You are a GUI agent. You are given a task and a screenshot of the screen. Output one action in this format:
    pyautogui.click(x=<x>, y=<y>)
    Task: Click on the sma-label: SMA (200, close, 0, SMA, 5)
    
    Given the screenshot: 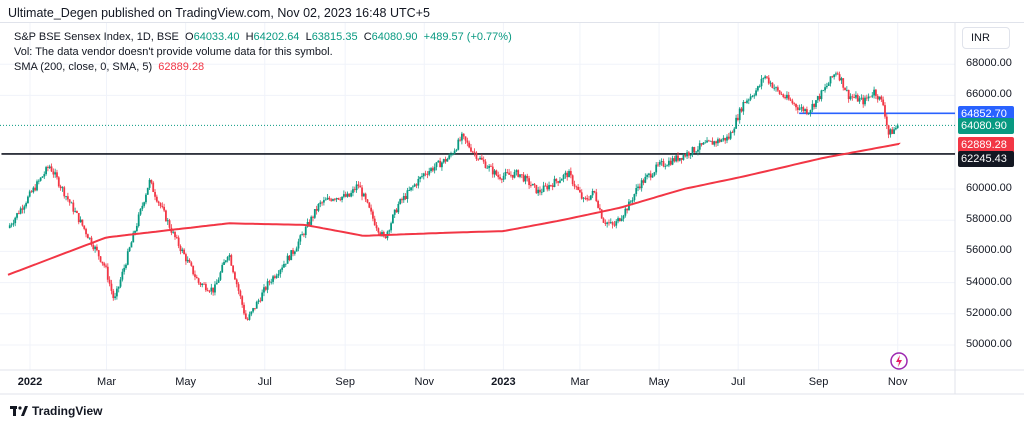 What is the action you would take?
    pyautogui.click(x=83, y=67)
    